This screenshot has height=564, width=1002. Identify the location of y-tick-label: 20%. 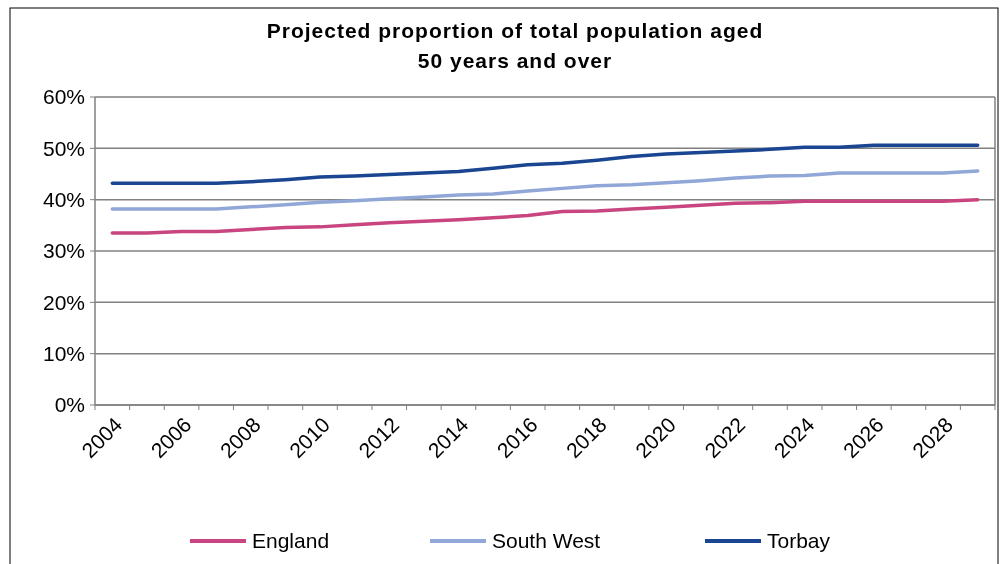
(63, 302).